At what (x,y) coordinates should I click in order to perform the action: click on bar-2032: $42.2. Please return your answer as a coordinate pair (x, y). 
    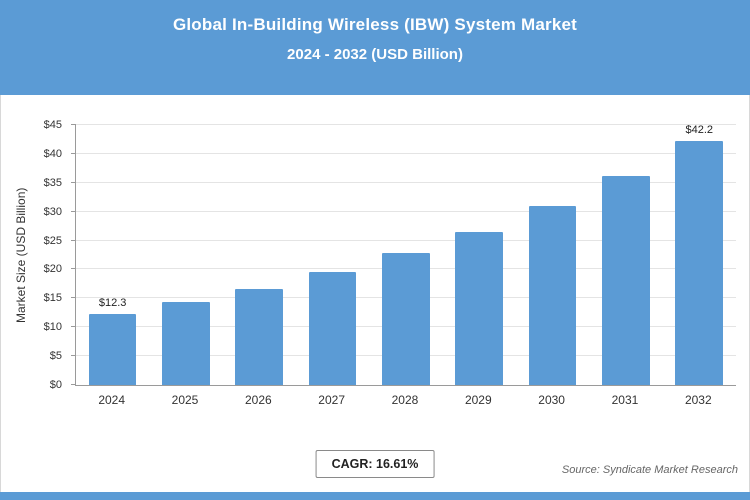
    Looking at the image, I should click on (699, 254).